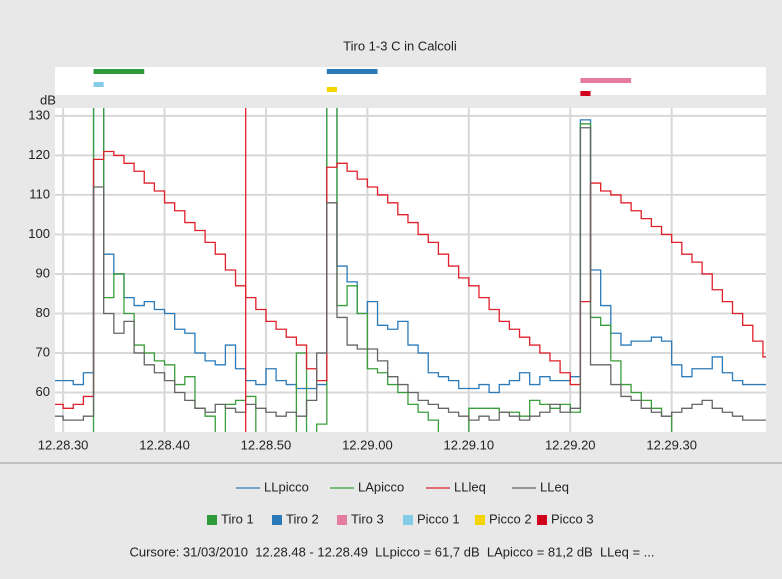  Describe the element at coordinates (367, 518) in the screenshot. I see `legend-label: Tiro 3` at that location.